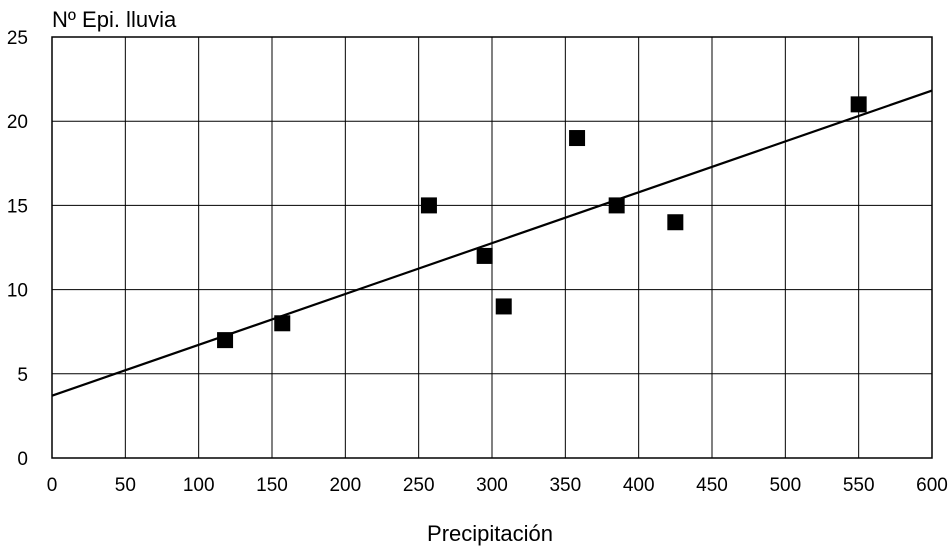 The height and width of the screenshot is (552, 952). What do you see at coordinates (492, 485) in the screenshot?
I see `x-tick-label: 300` at bounding box center [492, 485].